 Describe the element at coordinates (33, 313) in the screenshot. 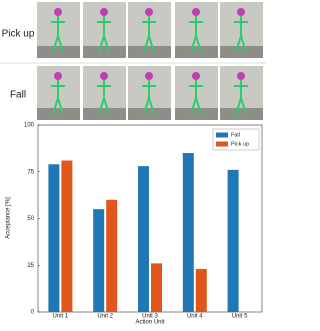

I see `y-tick-label: 0` at that location.